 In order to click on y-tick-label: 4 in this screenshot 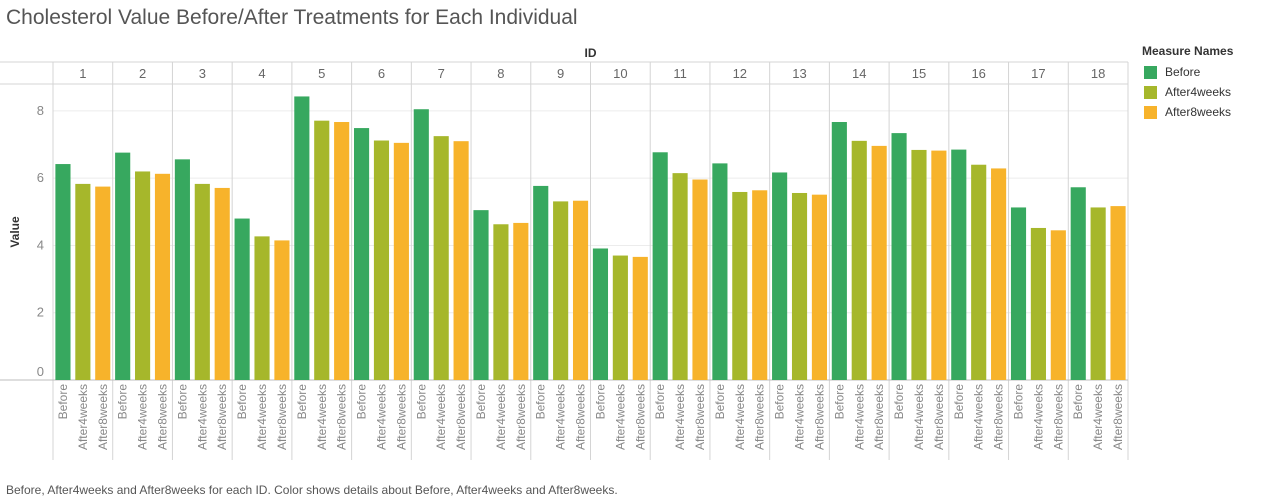, I will do `click(40, 244)`.